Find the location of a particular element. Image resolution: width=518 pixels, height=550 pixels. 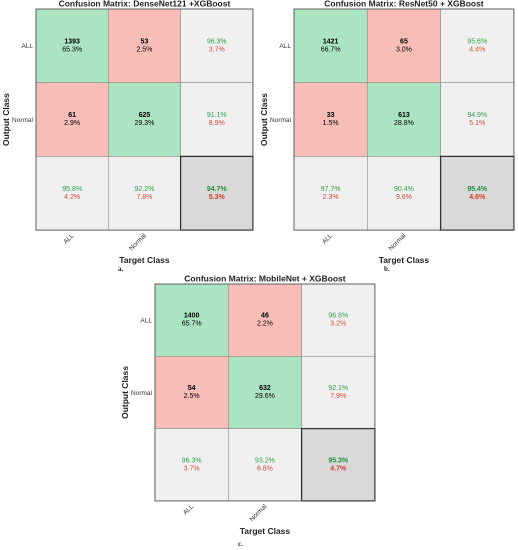

cell-percent: 65.7% is located at coordinates (192, 324).